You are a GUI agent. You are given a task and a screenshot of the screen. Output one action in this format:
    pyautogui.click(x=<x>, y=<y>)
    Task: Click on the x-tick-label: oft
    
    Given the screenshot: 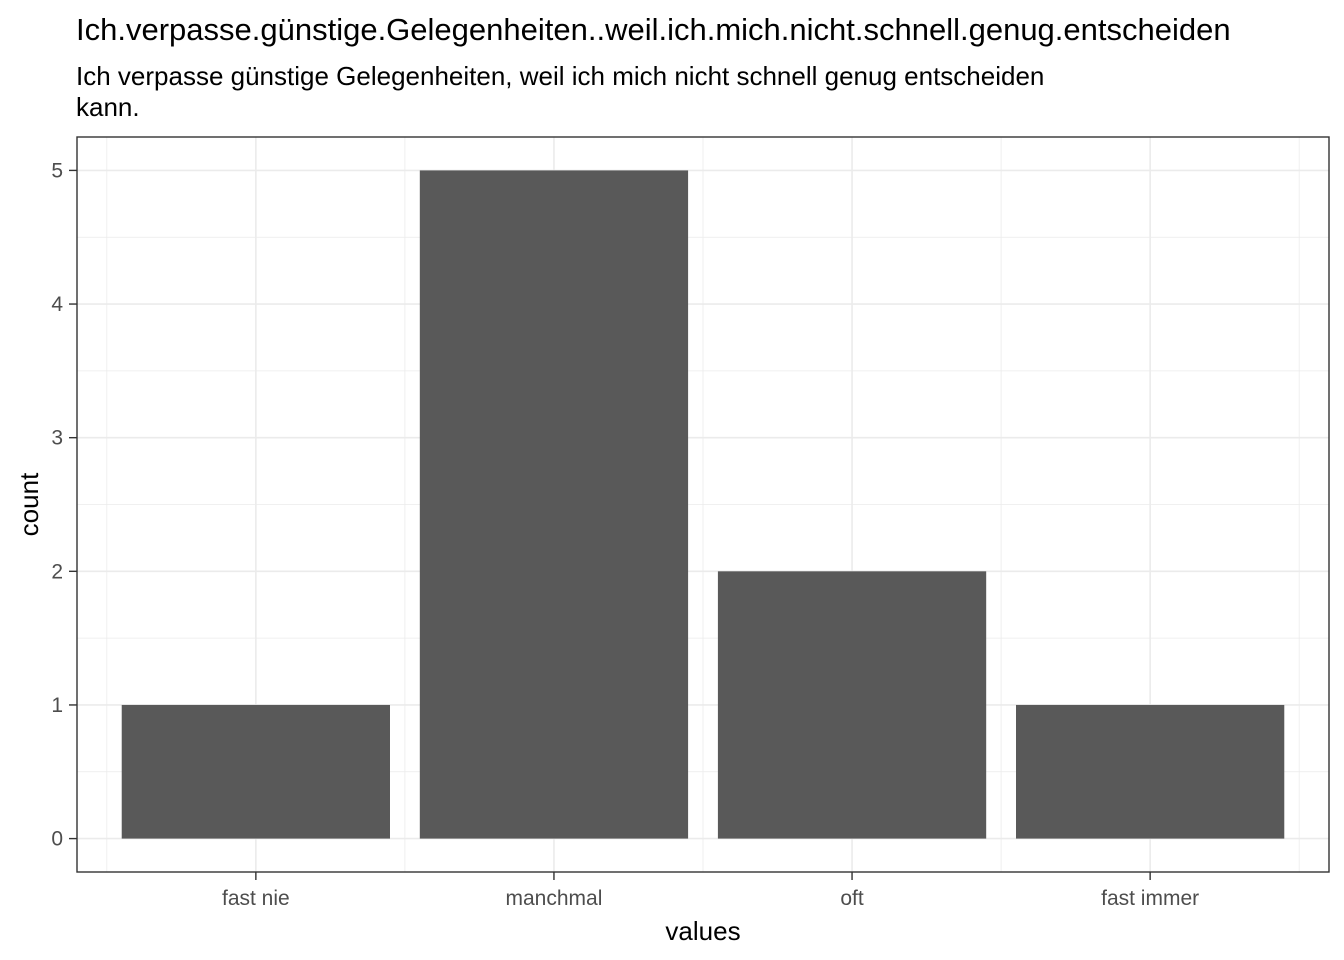 What is the action you would take?
    pyautogui.click(x=852, y=898)
    